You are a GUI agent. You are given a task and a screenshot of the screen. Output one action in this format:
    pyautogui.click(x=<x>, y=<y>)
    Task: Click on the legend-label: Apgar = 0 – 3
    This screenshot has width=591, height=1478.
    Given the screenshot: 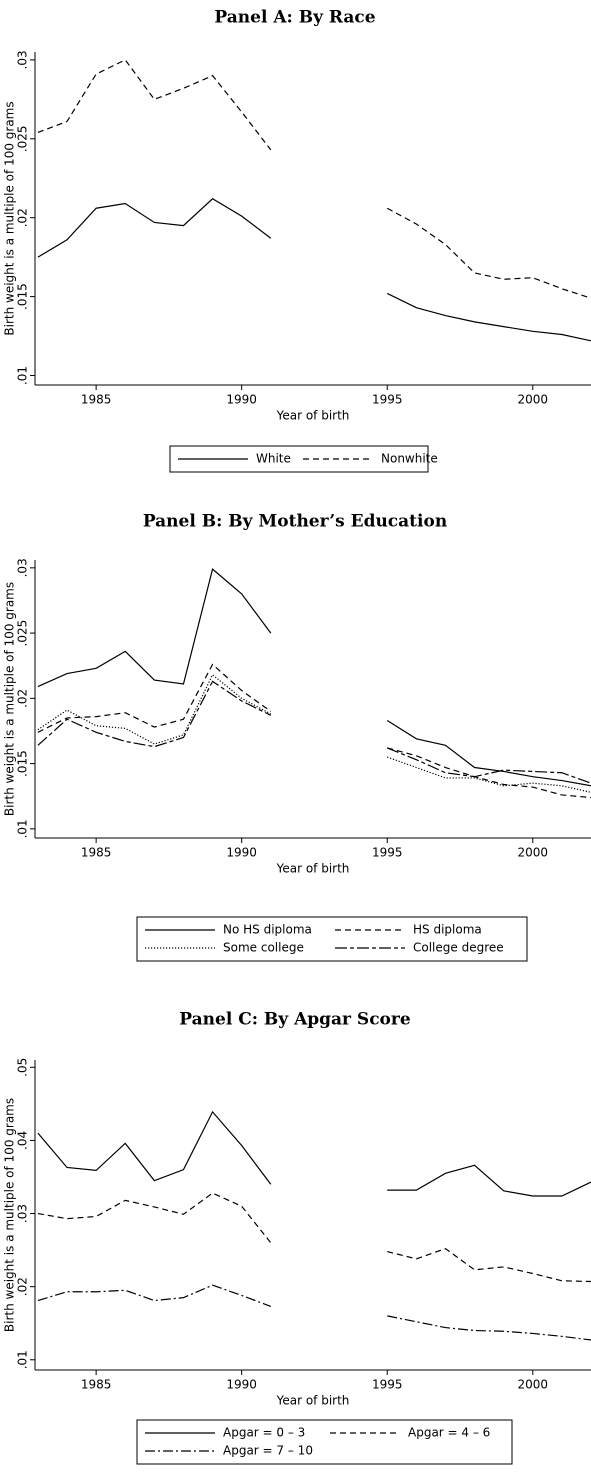 What is the action you would take?
    pyautogui.click(x=264, y=1433)
    